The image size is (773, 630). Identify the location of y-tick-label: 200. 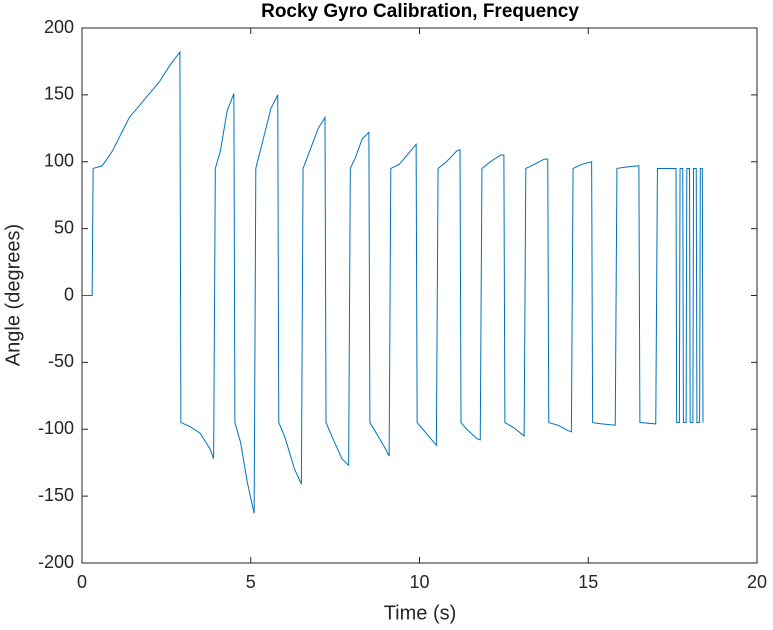
(59, 27).